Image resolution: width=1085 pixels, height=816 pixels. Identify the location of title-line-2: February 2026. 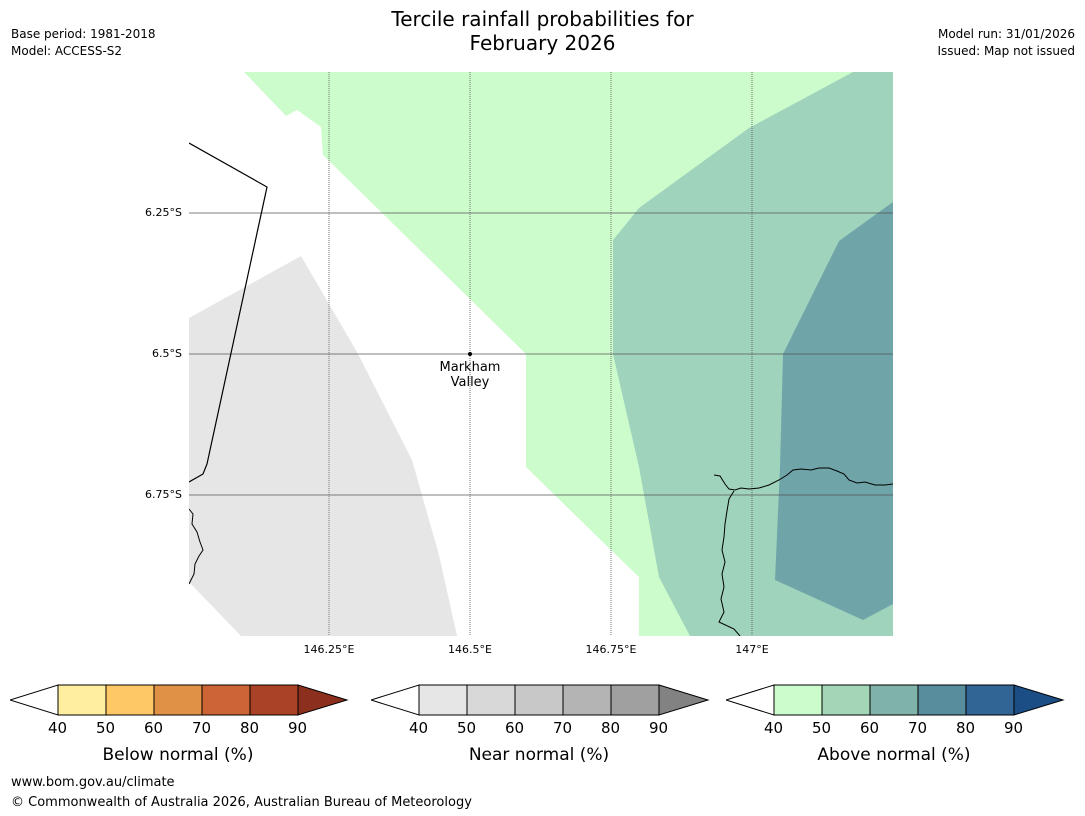
(542, 43).